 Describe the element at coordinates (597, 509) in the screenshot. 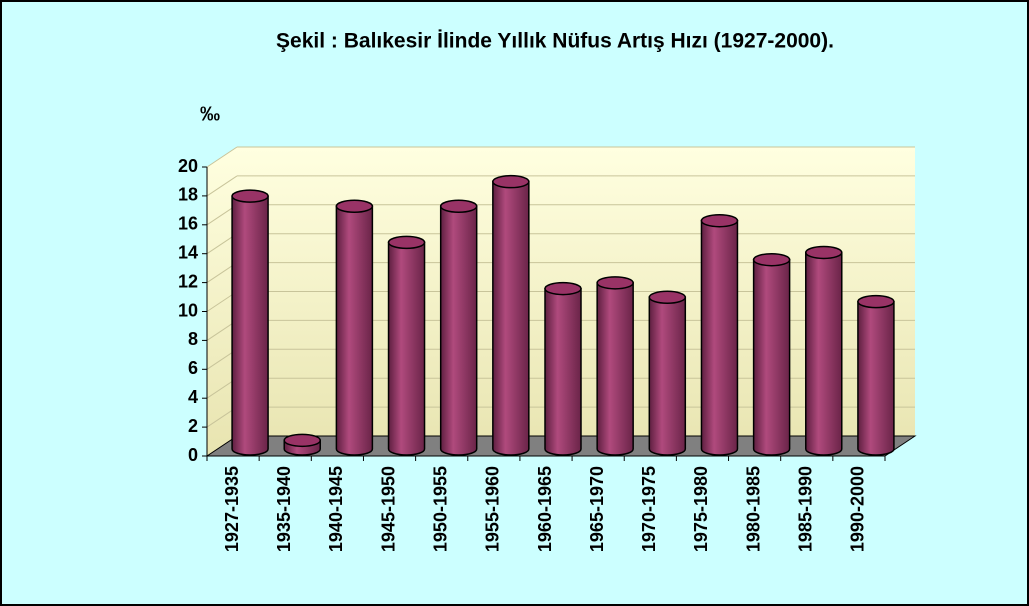

I see `x-tick-label: 1965-1970` at that location.